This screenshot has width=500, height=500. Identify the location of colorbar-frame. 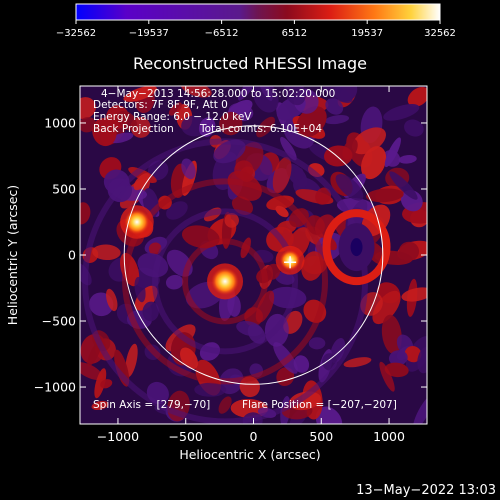
(258, 12).